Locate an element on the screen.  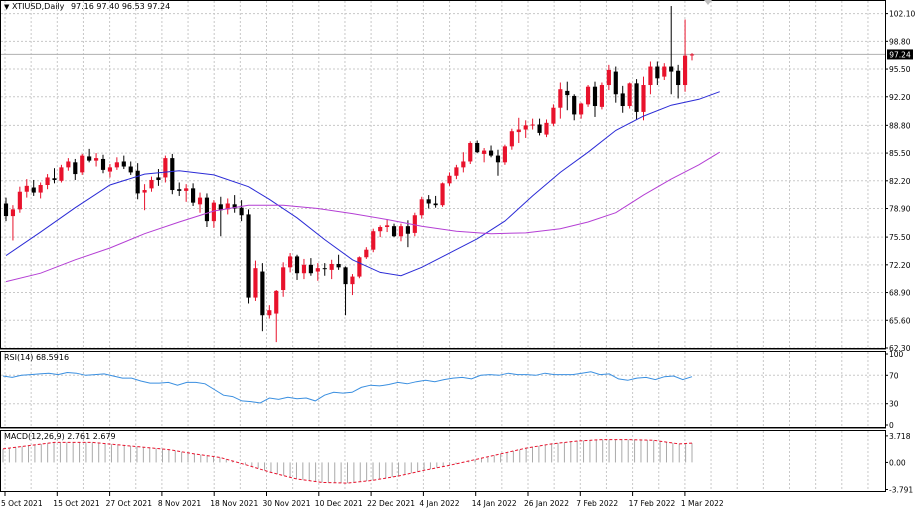
x-tick-label: 7 Feb 2022 is located at coordinates (597, 503).